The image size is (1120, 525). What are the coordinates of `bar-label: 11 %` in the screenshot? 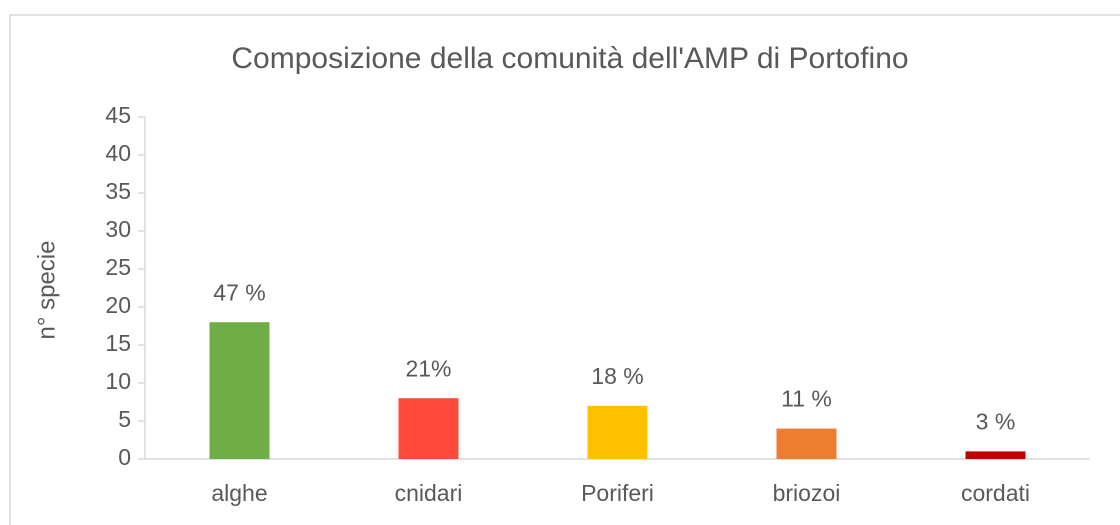 It's located at (806, 399).